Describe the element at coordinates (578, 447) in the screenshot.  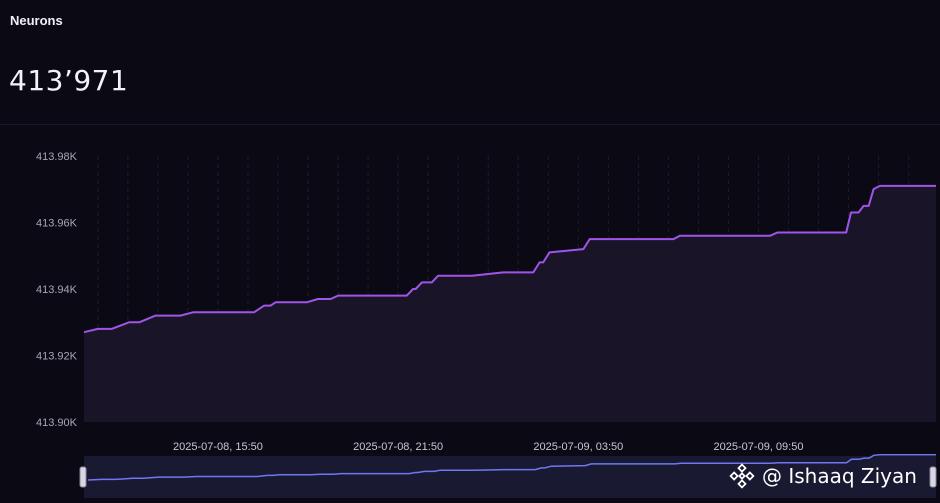
I see `x-tick-label: 2025-07-09, 03:50` at that location.